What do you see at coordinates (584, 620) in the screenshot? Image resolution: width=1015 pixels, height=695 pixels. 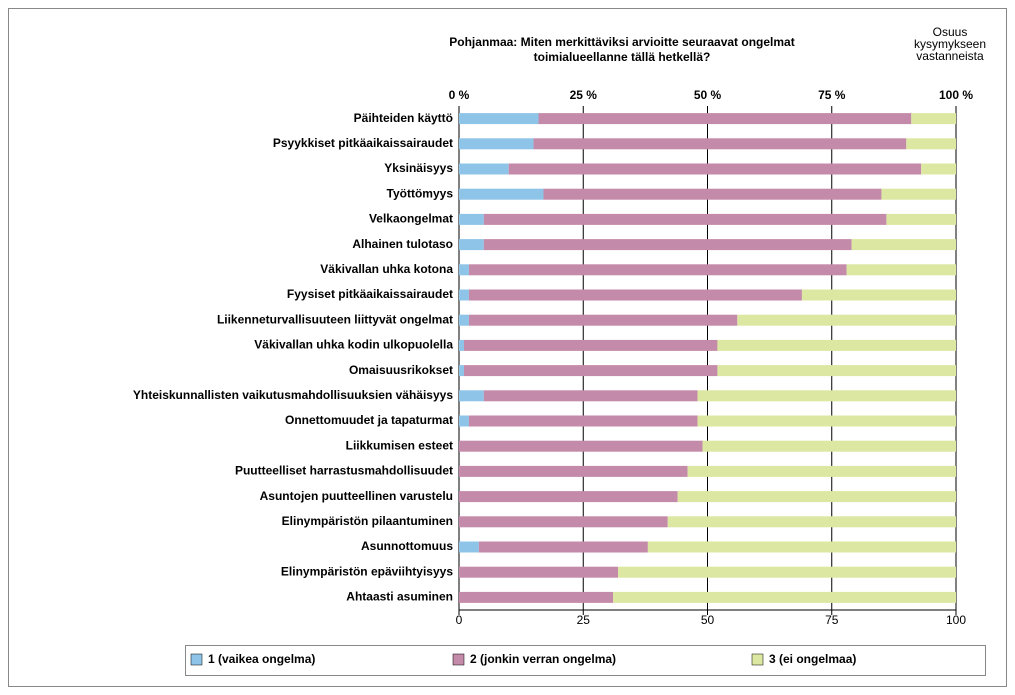 I see `x-tick-label-bottom: 25` at bounding box center [584, 620].